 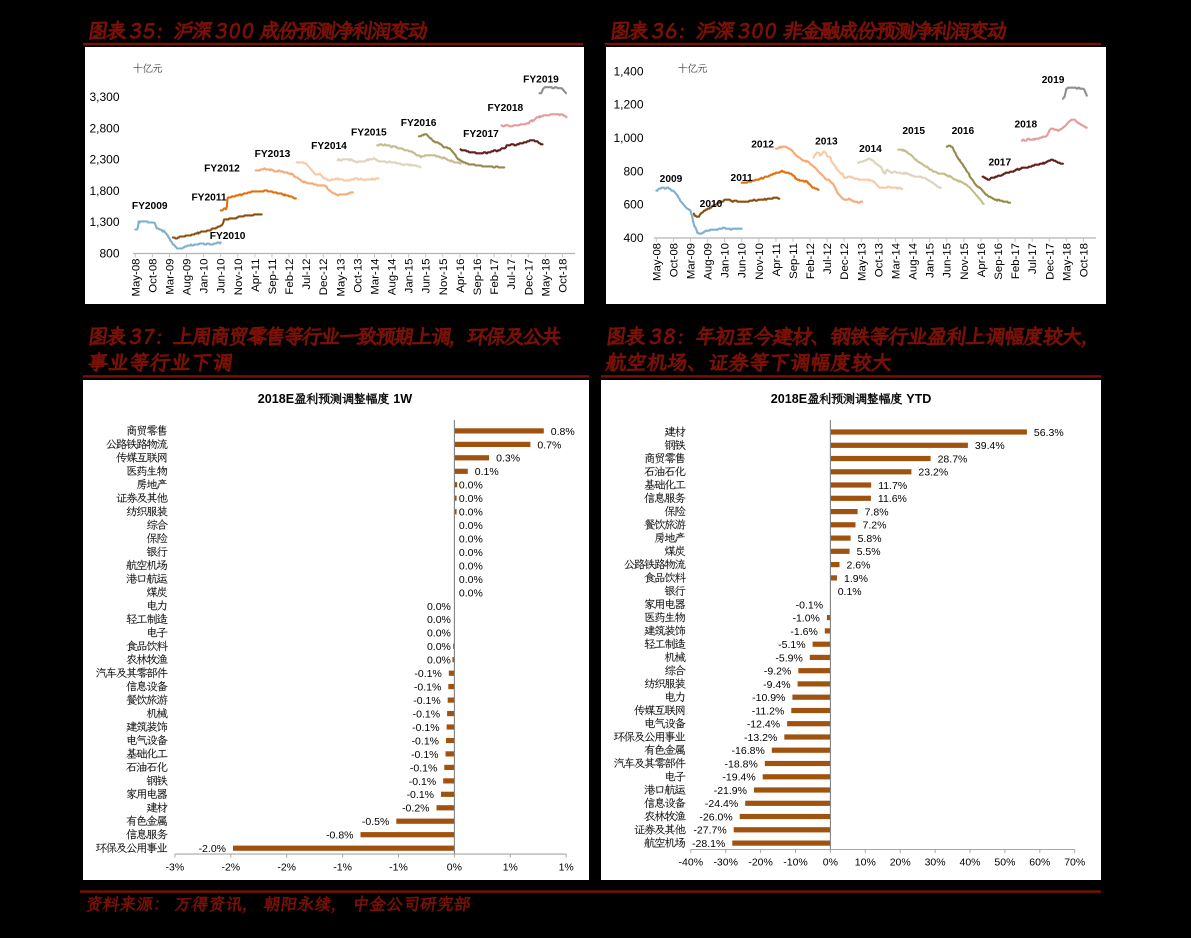 I want to click on svg-text: 2016, so click(x=963, y=131).